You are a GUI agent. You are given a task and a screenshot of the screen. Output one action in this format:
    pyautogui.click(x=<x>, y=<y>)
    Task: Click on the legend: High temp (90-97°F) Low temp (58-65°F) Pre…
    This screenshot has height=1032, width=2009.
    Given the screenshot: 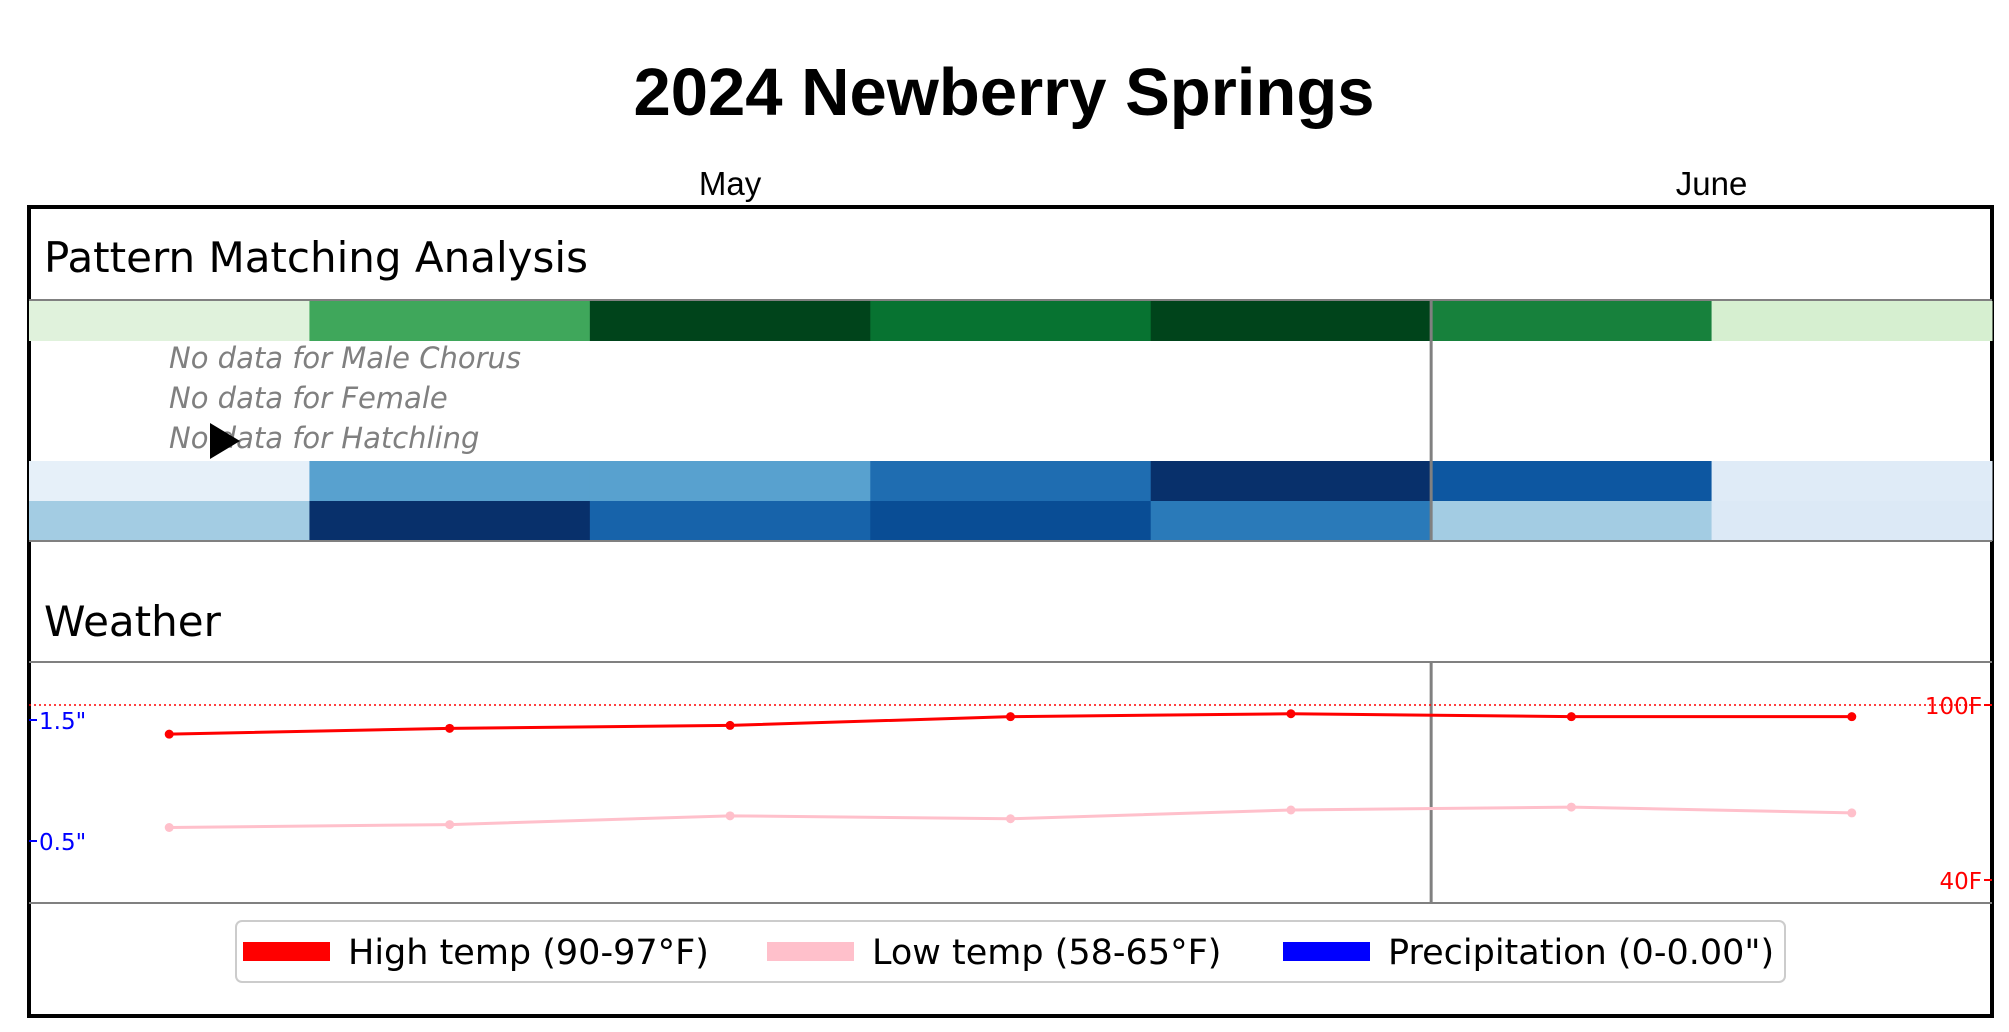 What is the action you would take?
    pyautogui.click(x=1008, y=953)
    